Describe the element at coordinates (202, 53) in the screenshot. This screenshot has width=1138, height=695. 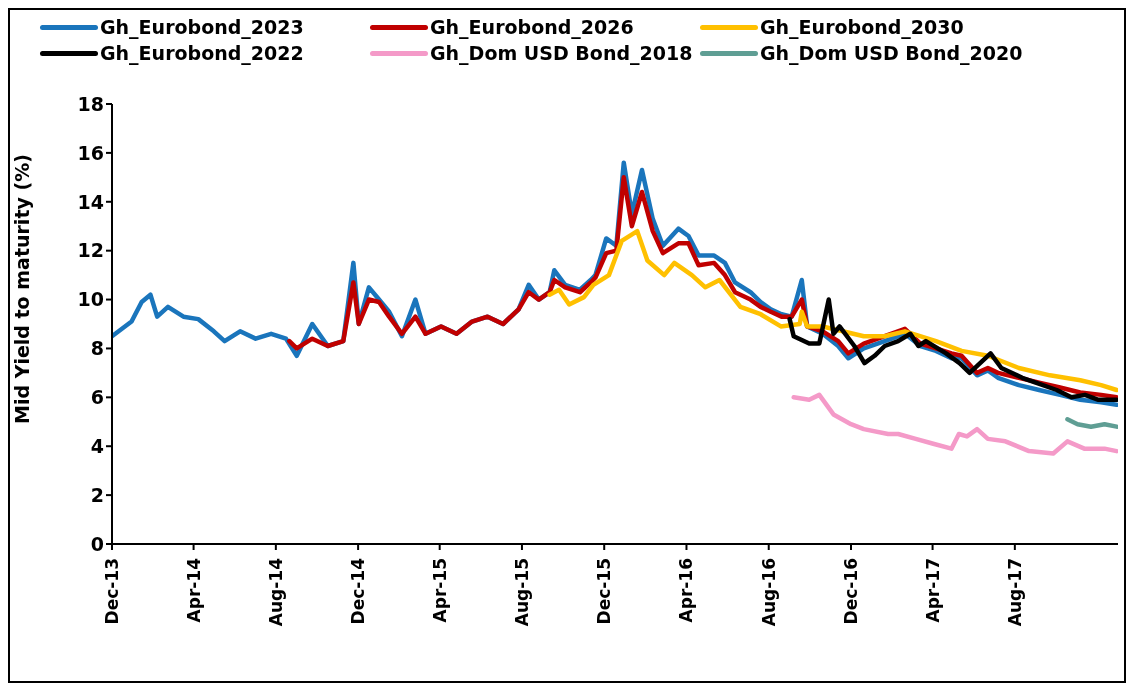
I see `legend-label: Gh_Eurobond_2022` at that location.